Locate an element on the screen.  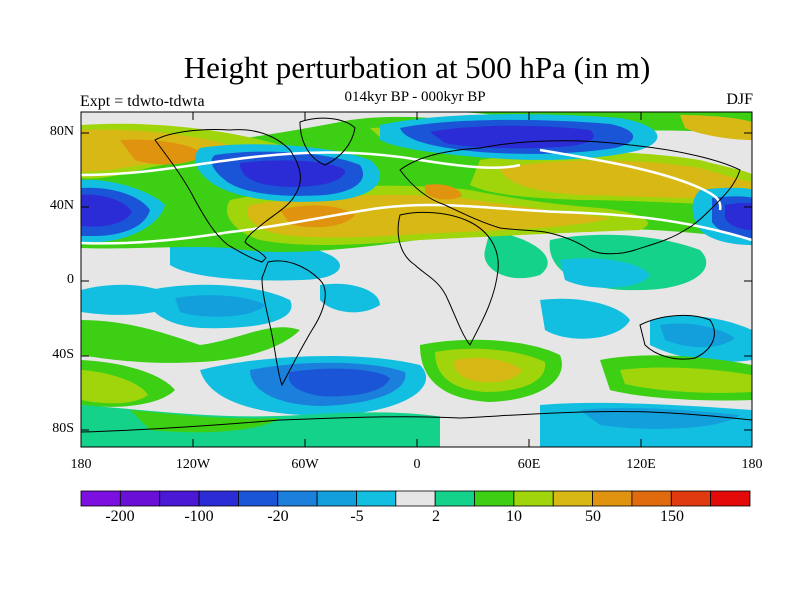
colorbar-label: -100 is located at coordinates (199, 516).